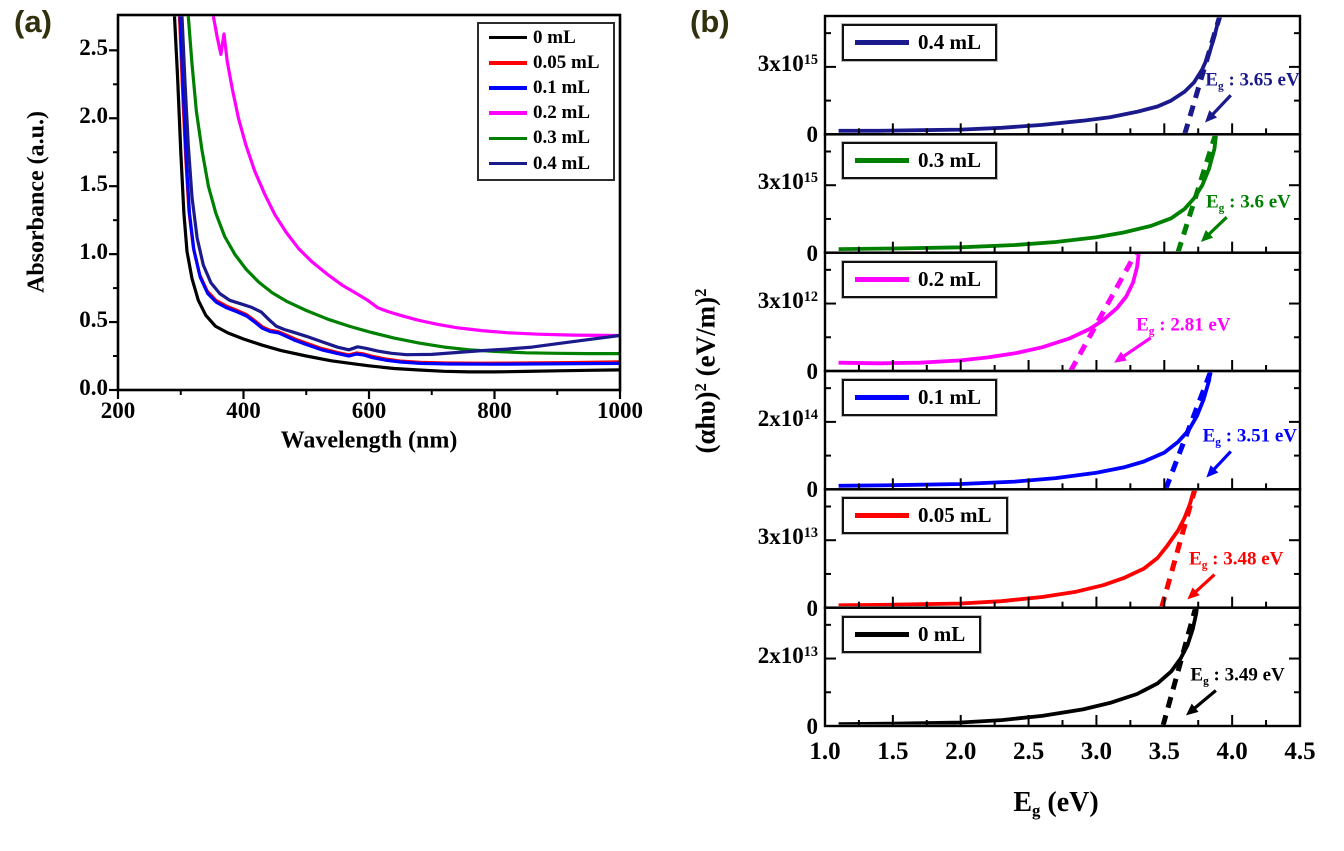 The image size is (1344, 851). What do you see at coordinates (620, 410) in the screenshot?
I see `panel-a-x-tick-label: 1000` at bounding box center [620, 410].